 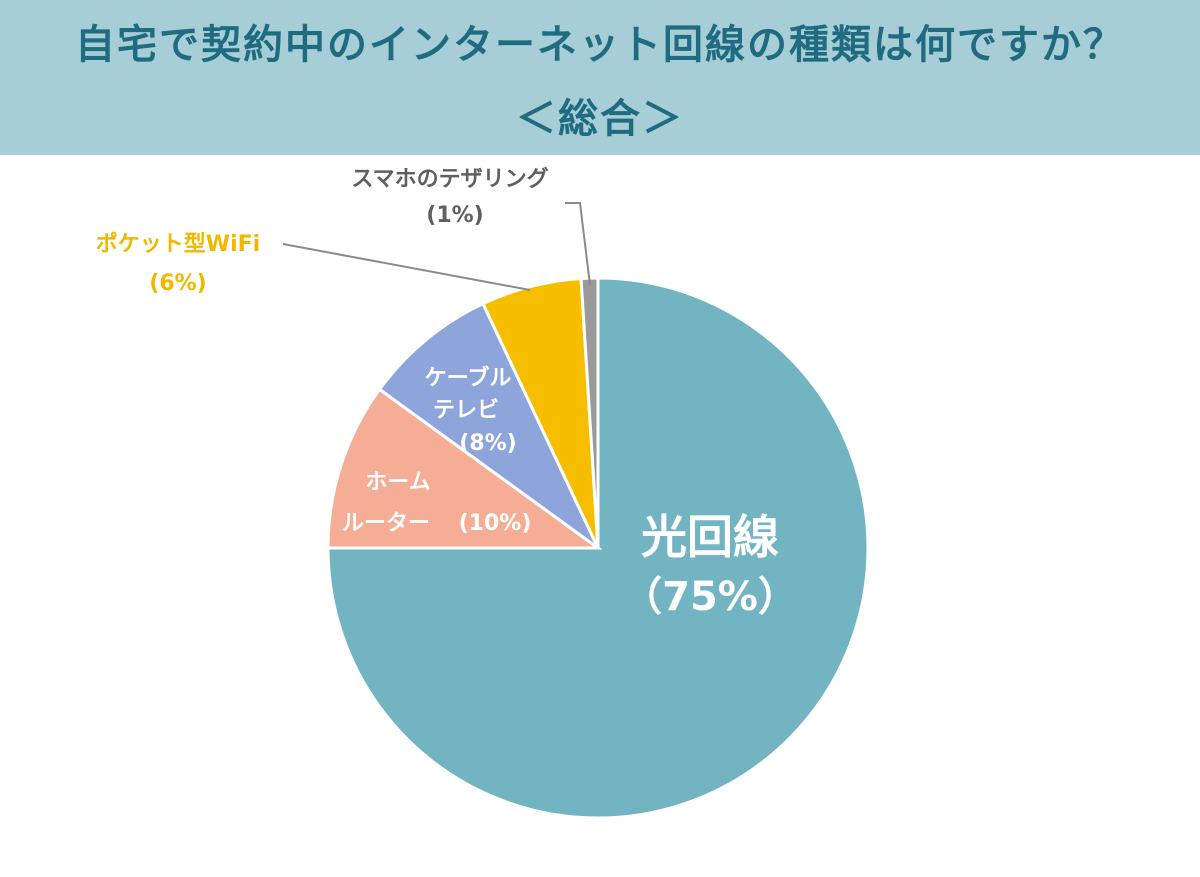 What do you see at coordinates (710, 537) in the screenshot?
I see `label-fiber-name: 光回線` at bounding box center [710, 537].